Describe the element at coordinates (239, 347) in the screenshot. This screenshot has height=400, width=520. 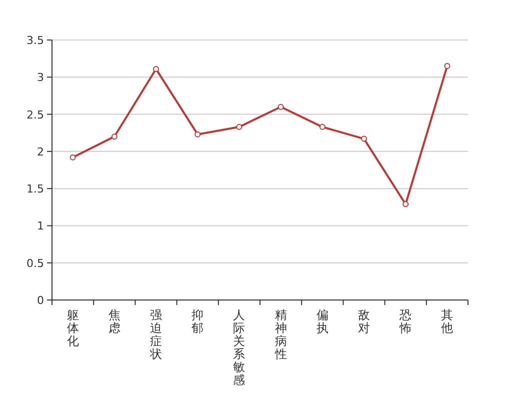
I see `x-tick-label: 人际关系敏感` at that location.